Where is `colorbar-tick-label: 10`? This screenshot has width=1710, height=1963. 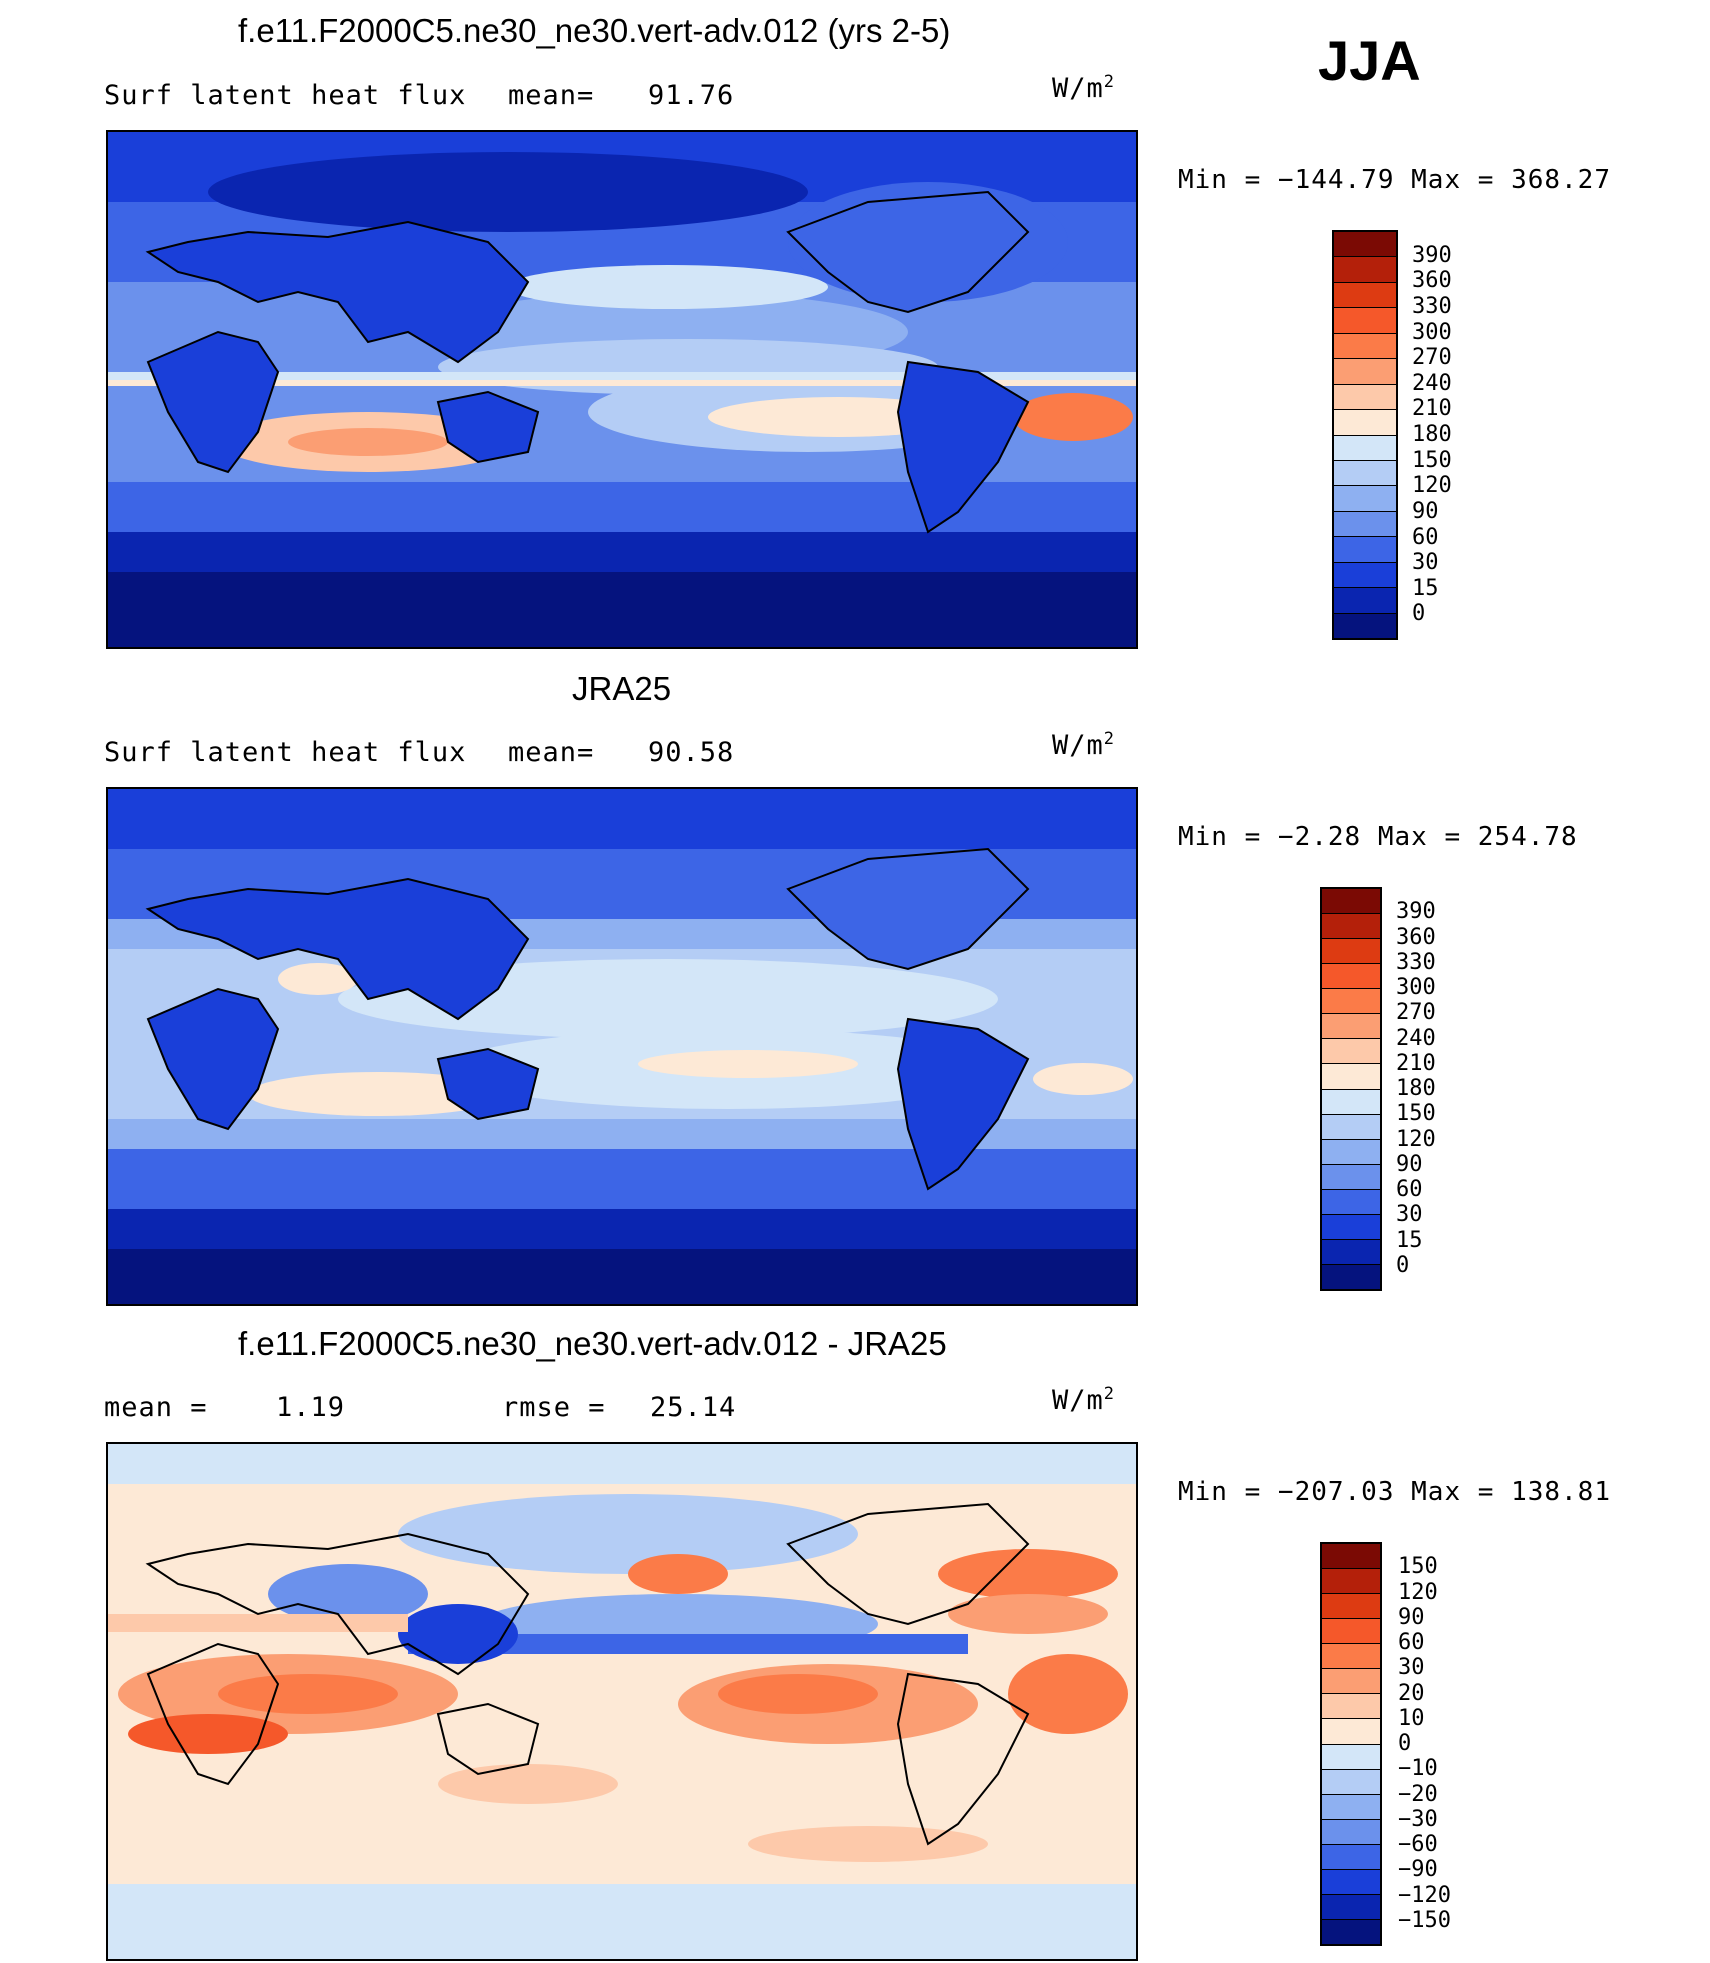 colorbar-tick-label: 10 is located at coordinates (1411, 1718).